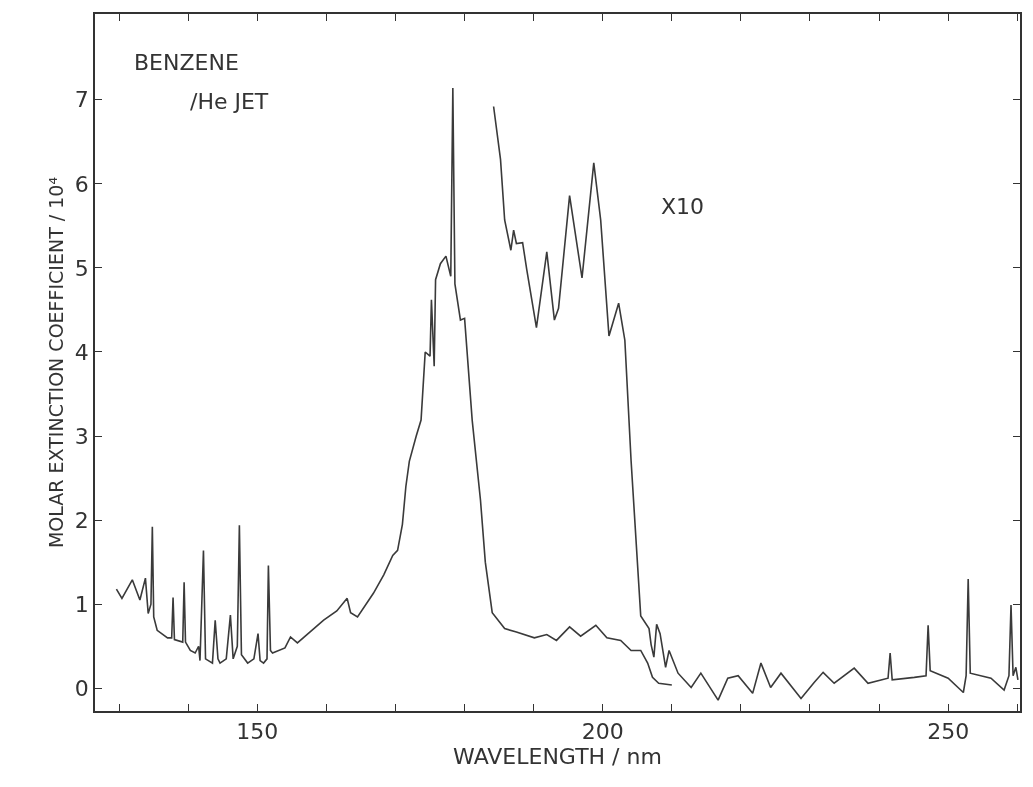 The height and width of the screenshot is (787, 1033). Describe the element at coordinates (81, 352) in the screenshot. I see `y-tick-label: 4` at that location.